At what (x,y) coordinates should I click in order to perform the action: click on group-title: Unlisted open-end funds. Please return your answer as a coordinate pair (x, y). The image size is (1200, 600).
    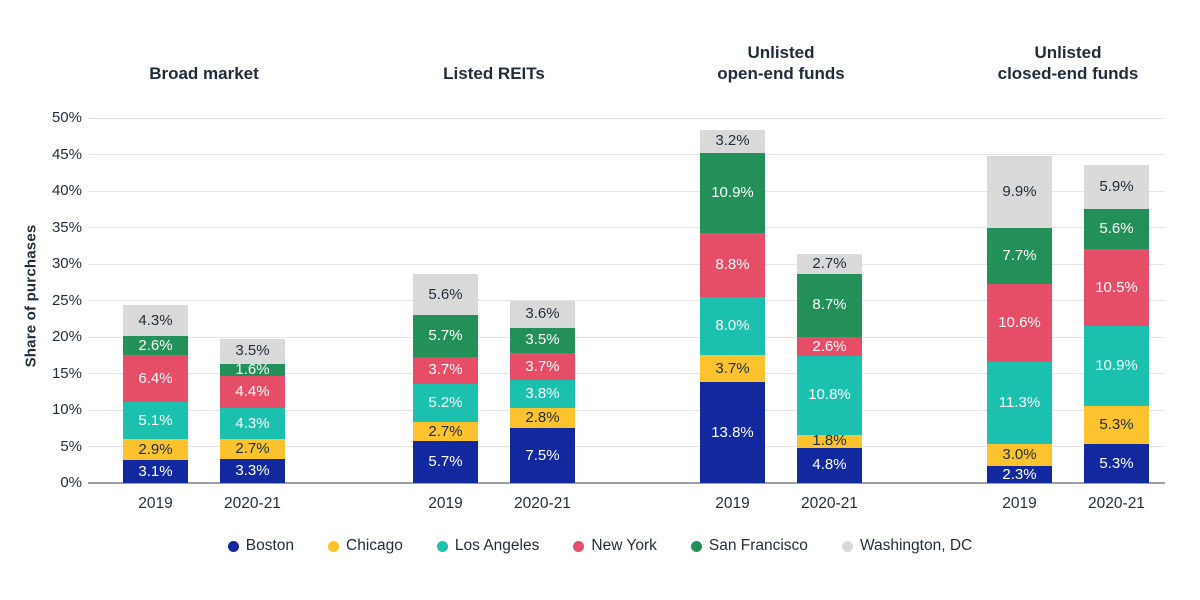
    Looking at the image, I should click on (781, 63).